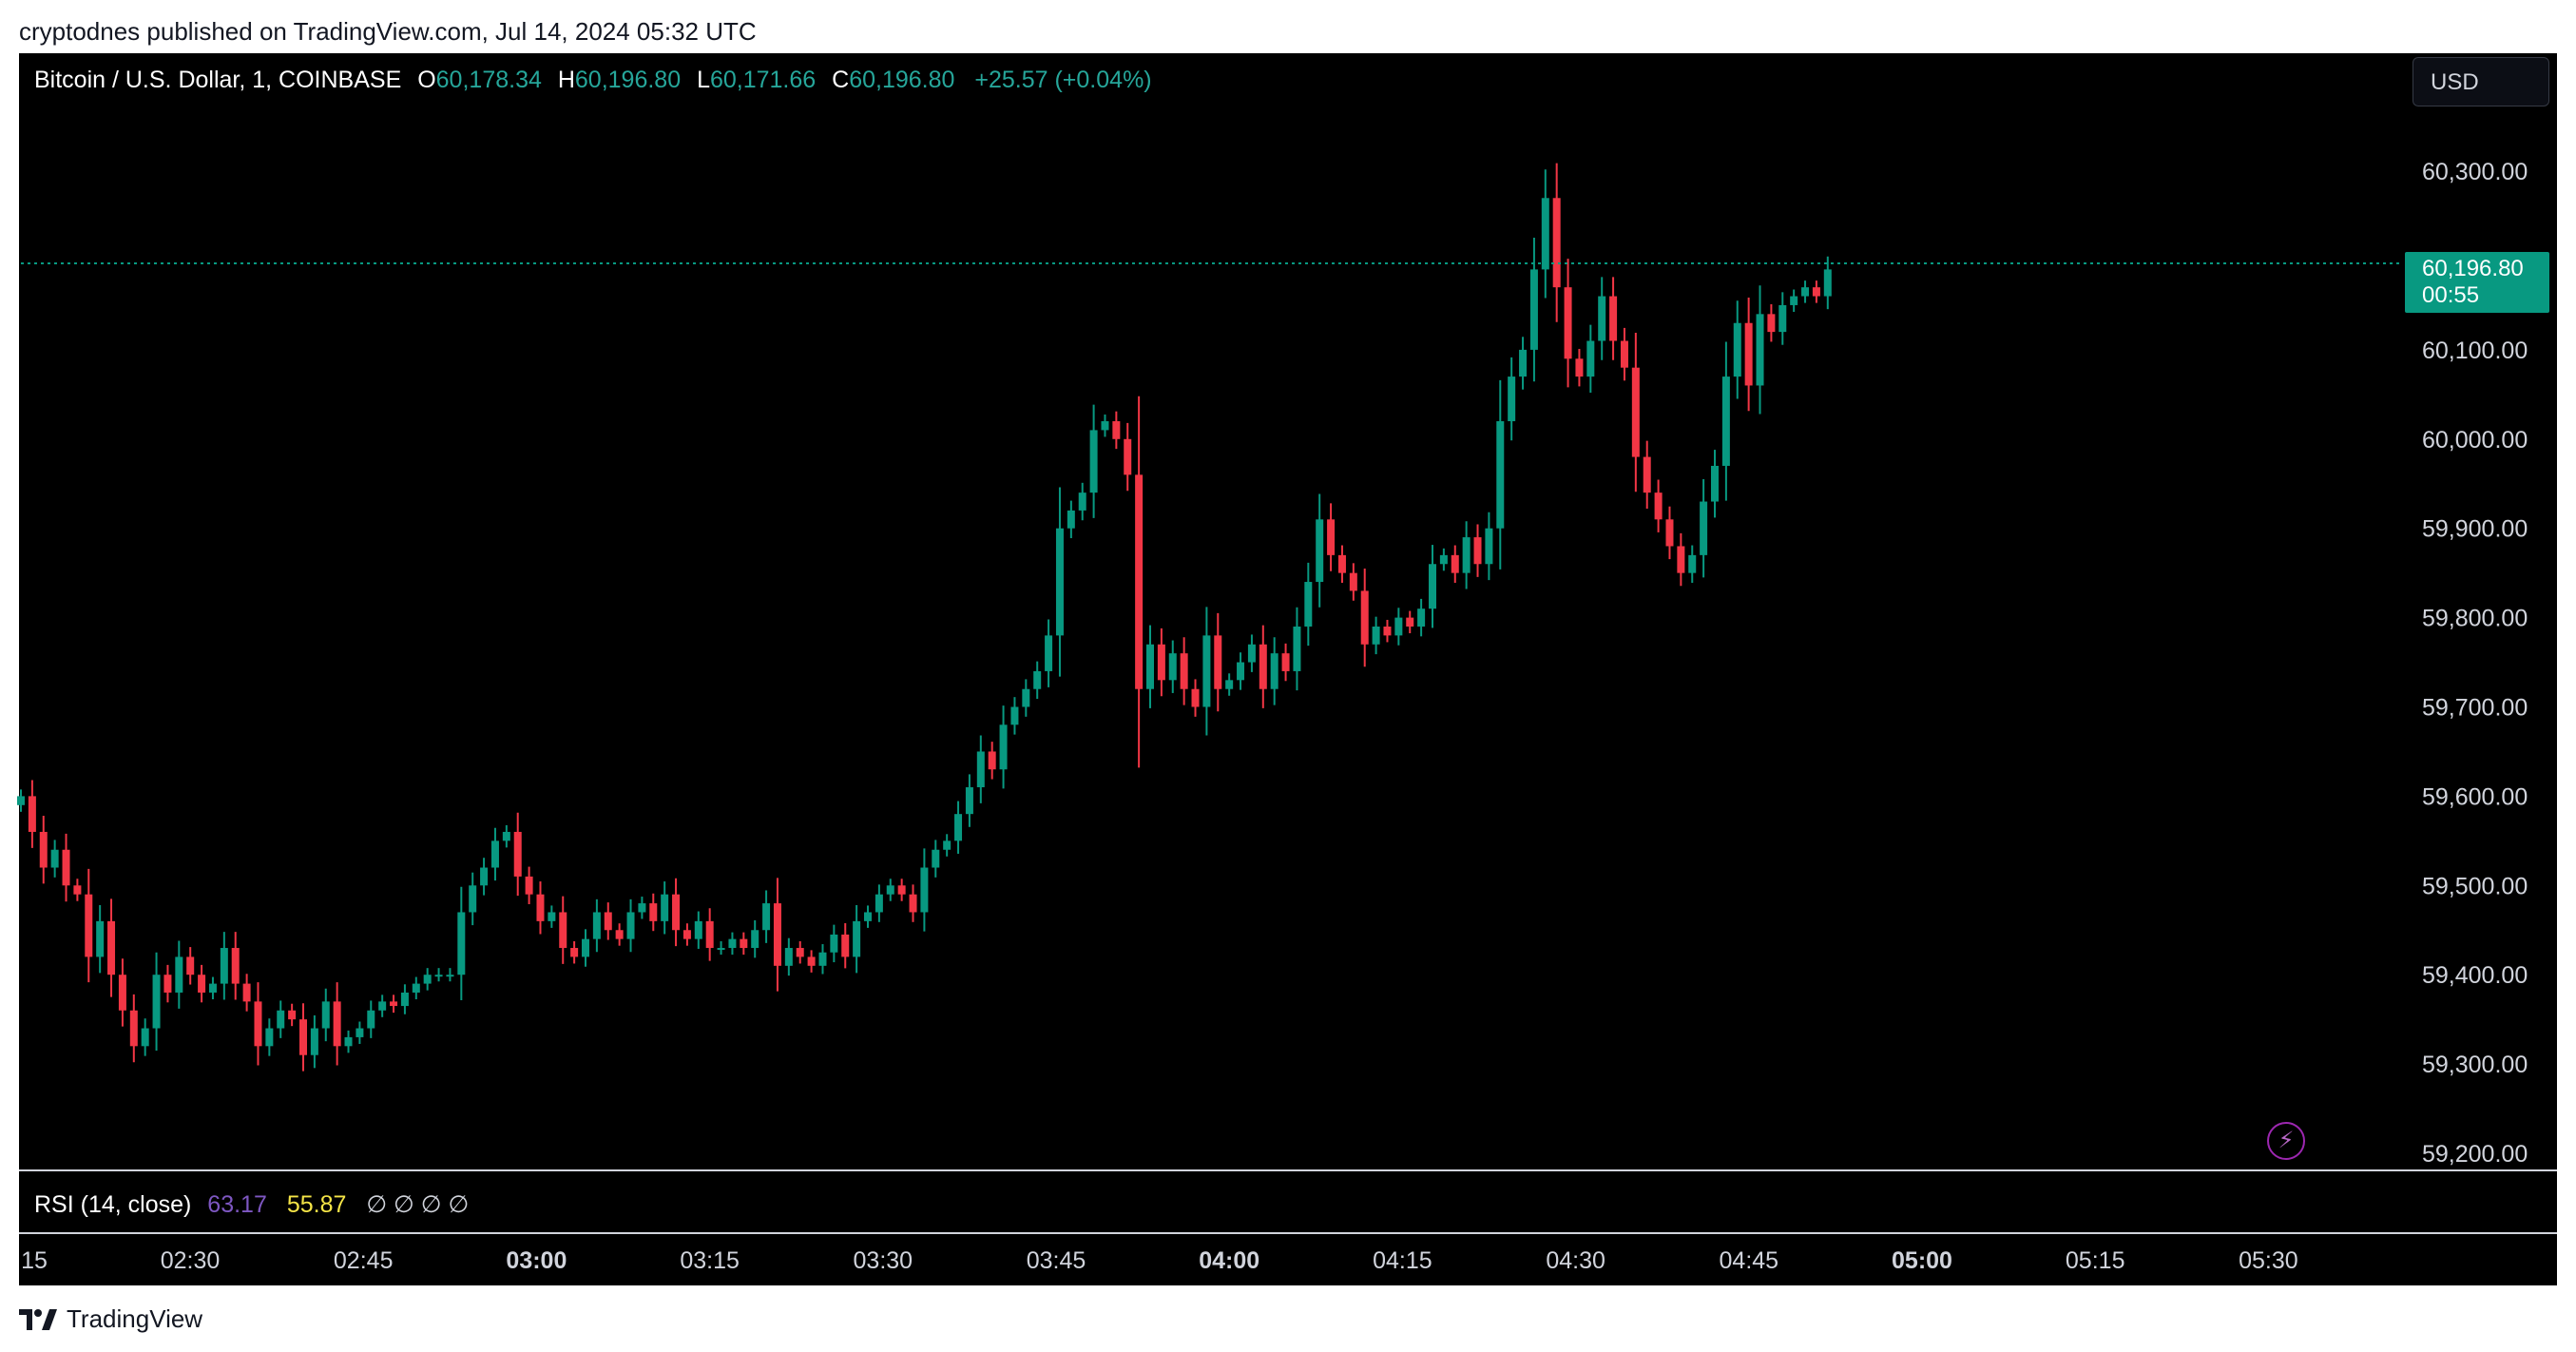 This screenshot has width=2576, height=1352. I want to click on x-tick-label: 03:45, so click(1057, 1260).